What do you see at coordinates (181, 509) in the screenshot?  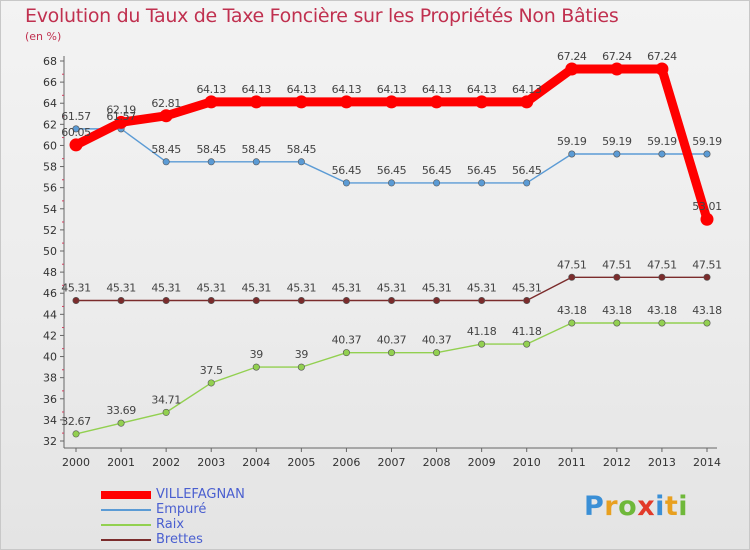 I see `legend-label: Empuré` at bounding box center [181, 509].